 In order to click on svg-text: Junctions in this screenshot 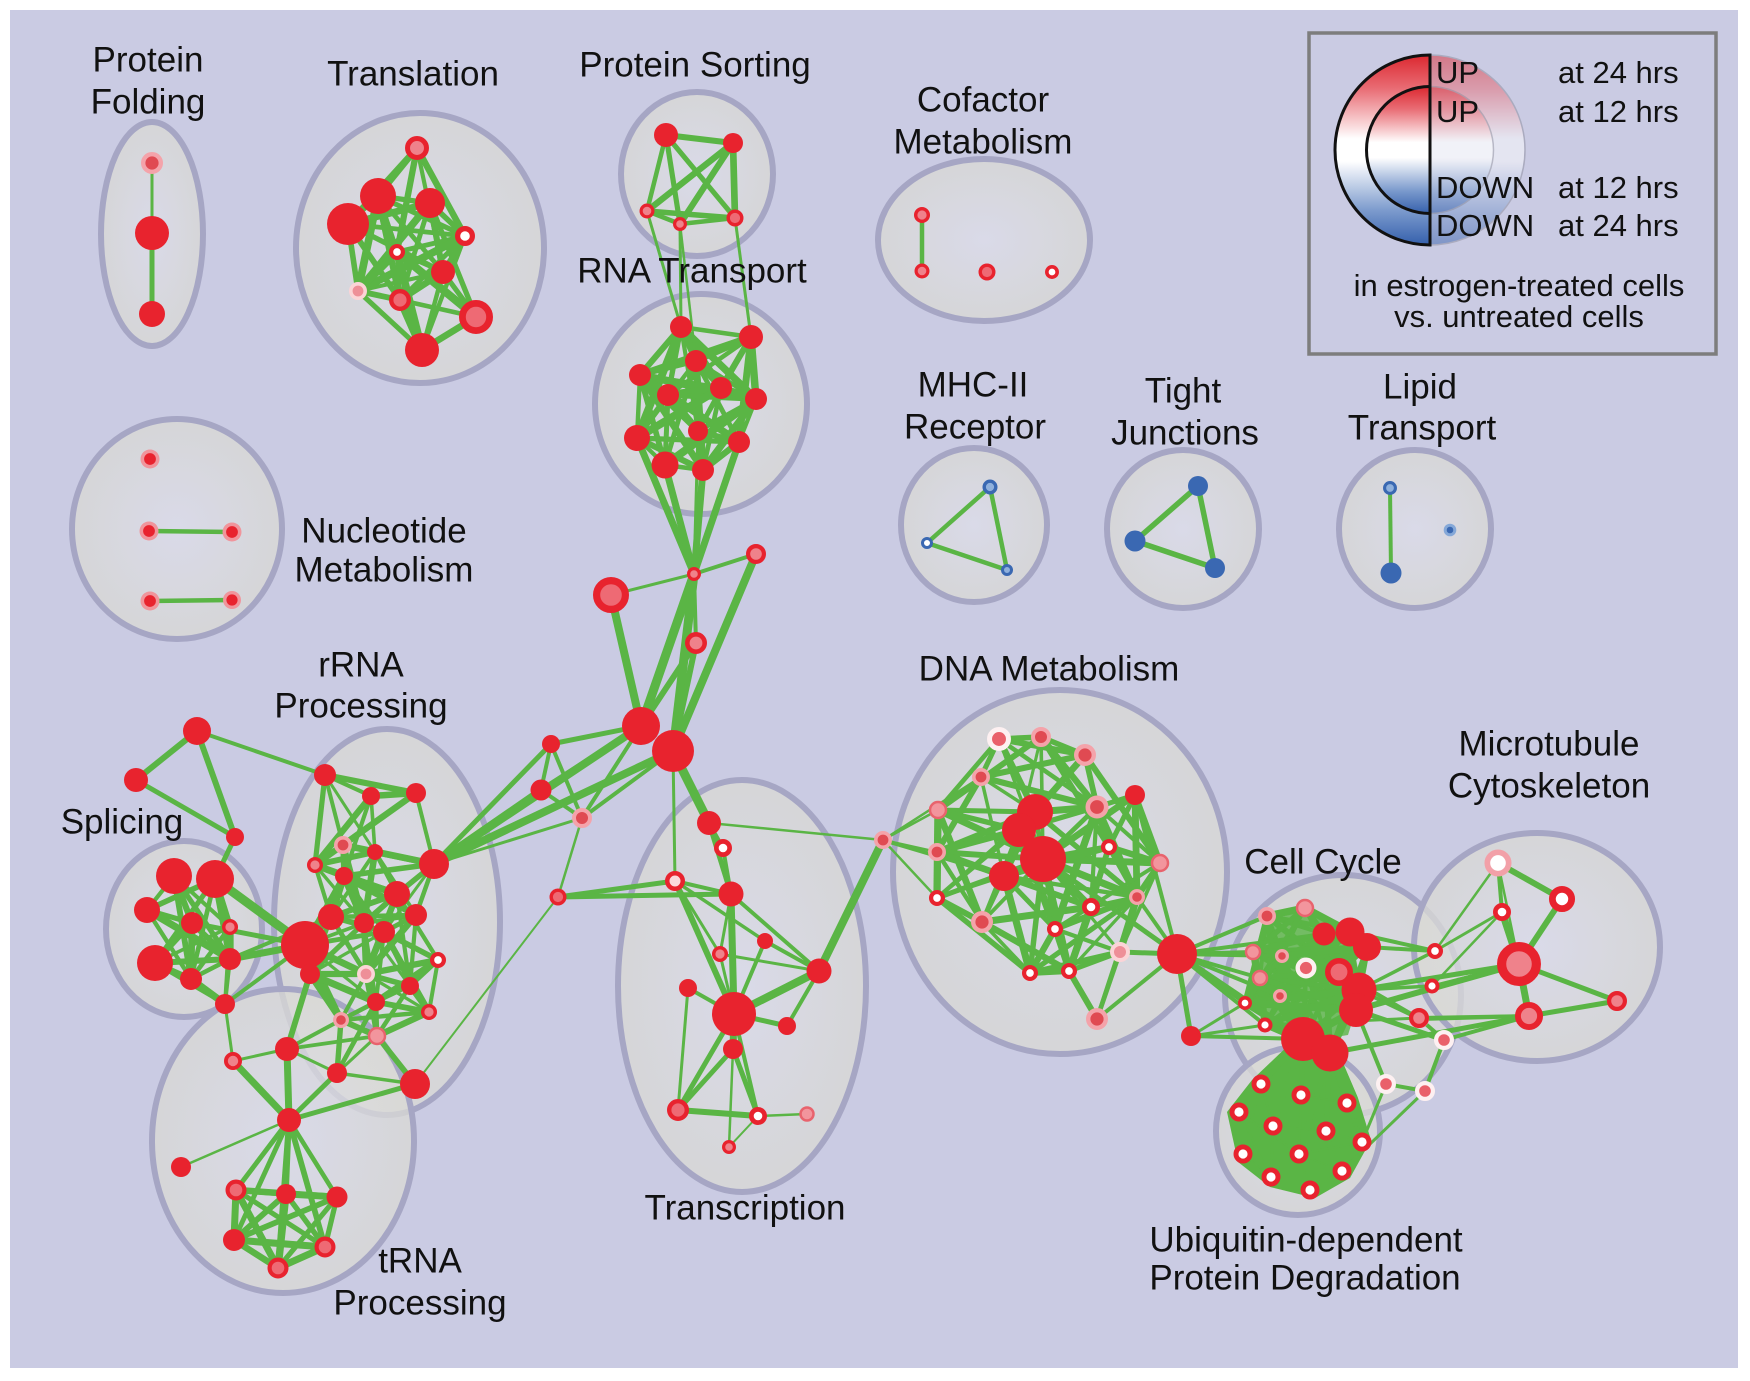, I will do `click(1185, 432)`.